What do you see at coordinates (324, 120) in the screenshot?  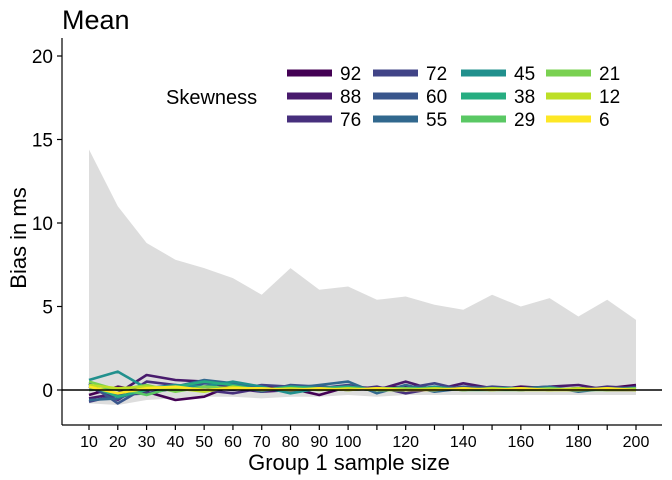 I see `legend-item-76: 76` at bounding box center [324, 120].